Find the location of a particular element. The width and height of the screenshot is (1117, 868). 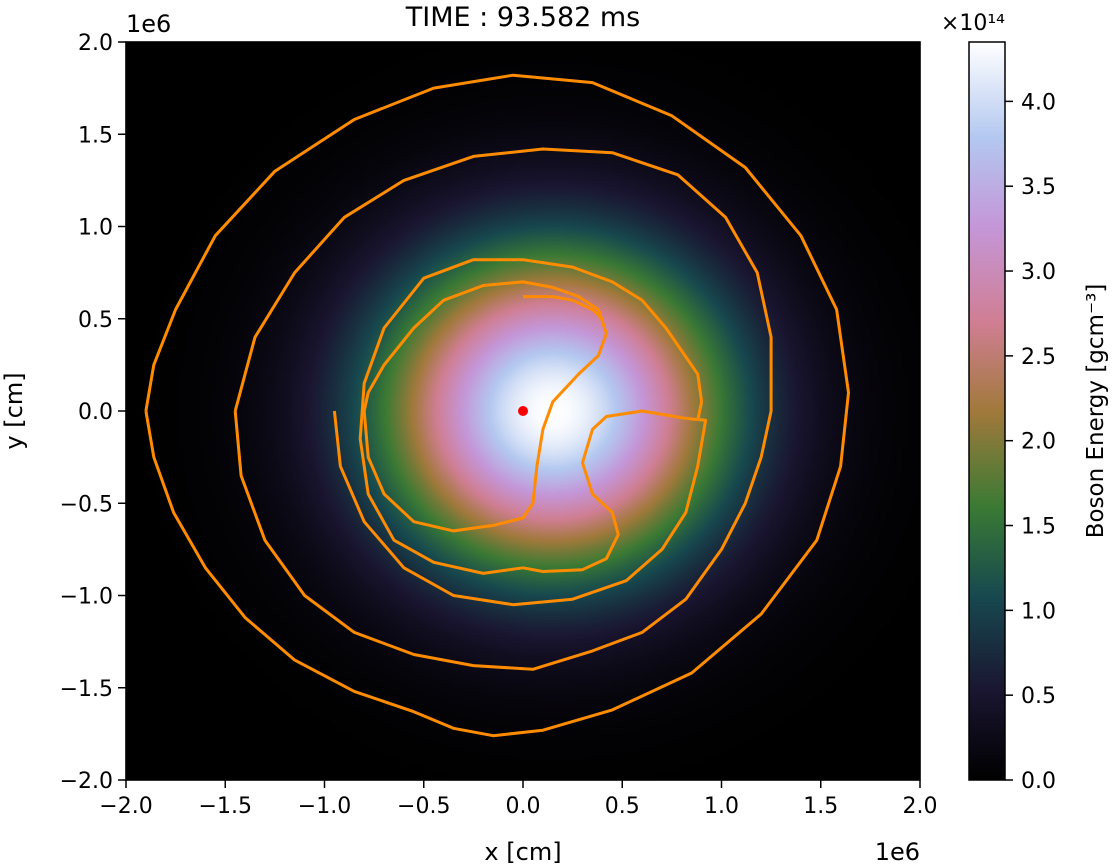

chart-title: TIME : 93.582 ms is located at coordinates (523, 17).